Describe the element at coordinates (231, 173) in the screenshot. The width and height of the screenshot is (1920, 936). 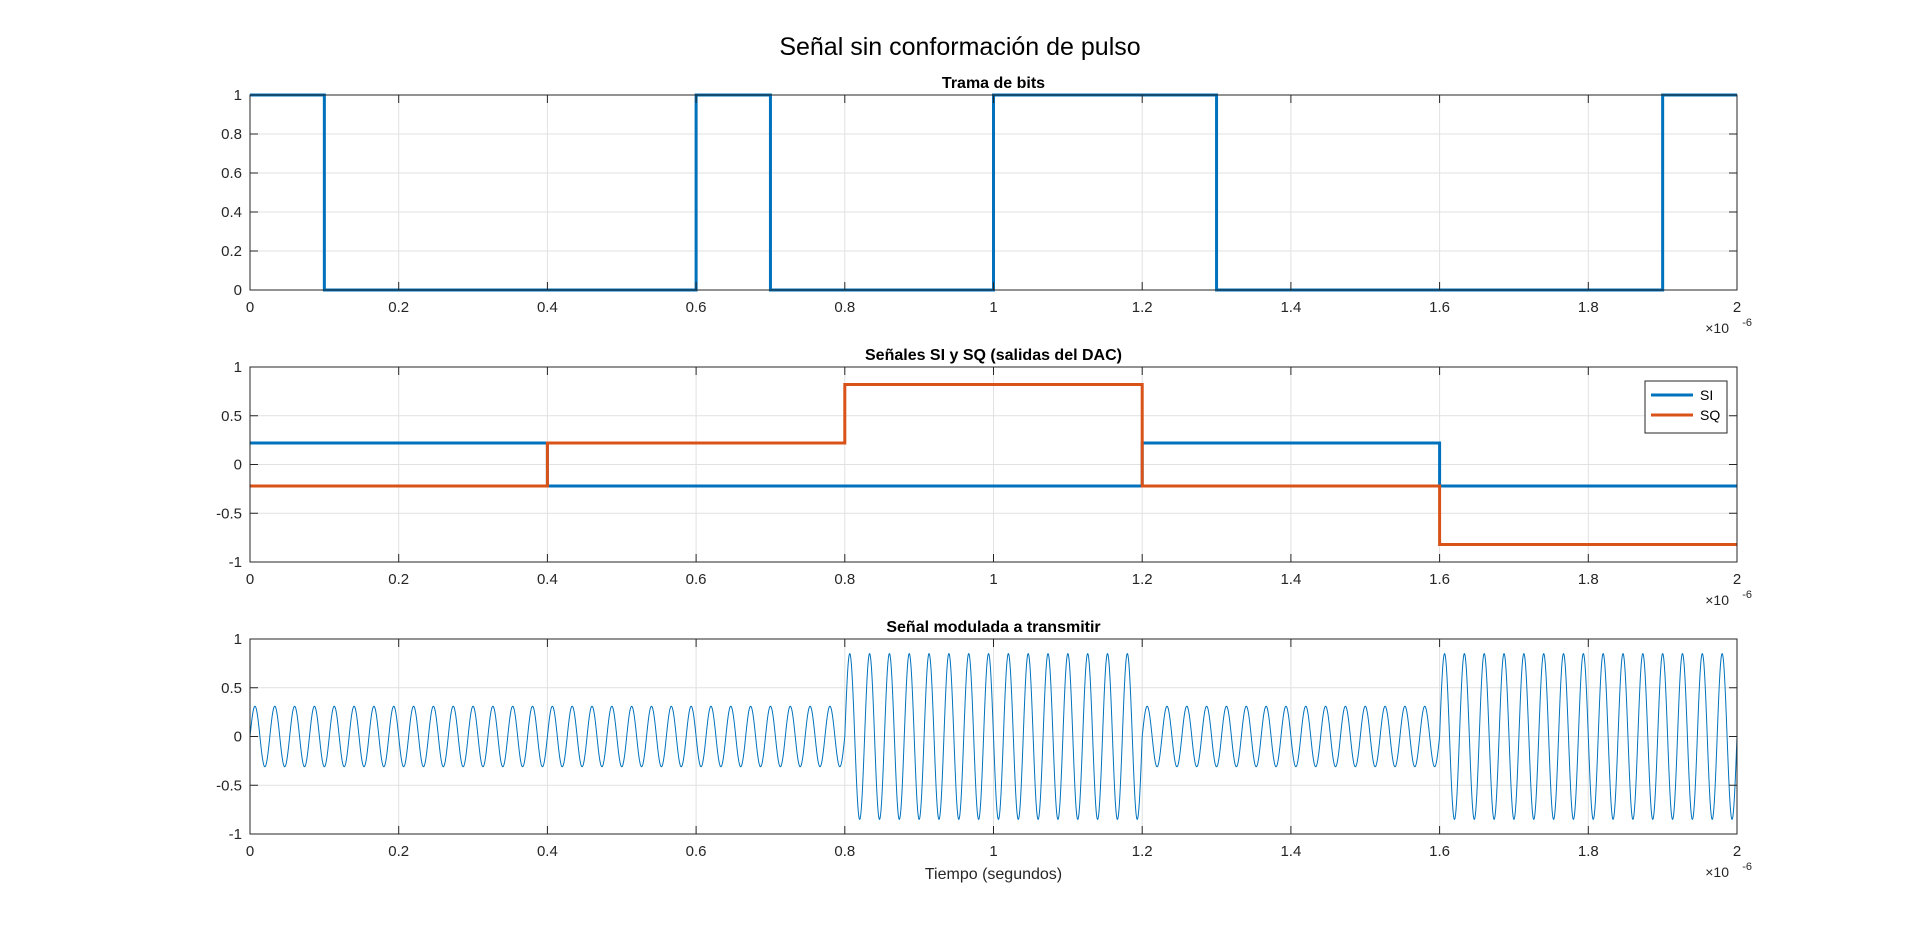
I see `y-tick-label: 0.6` at that location.